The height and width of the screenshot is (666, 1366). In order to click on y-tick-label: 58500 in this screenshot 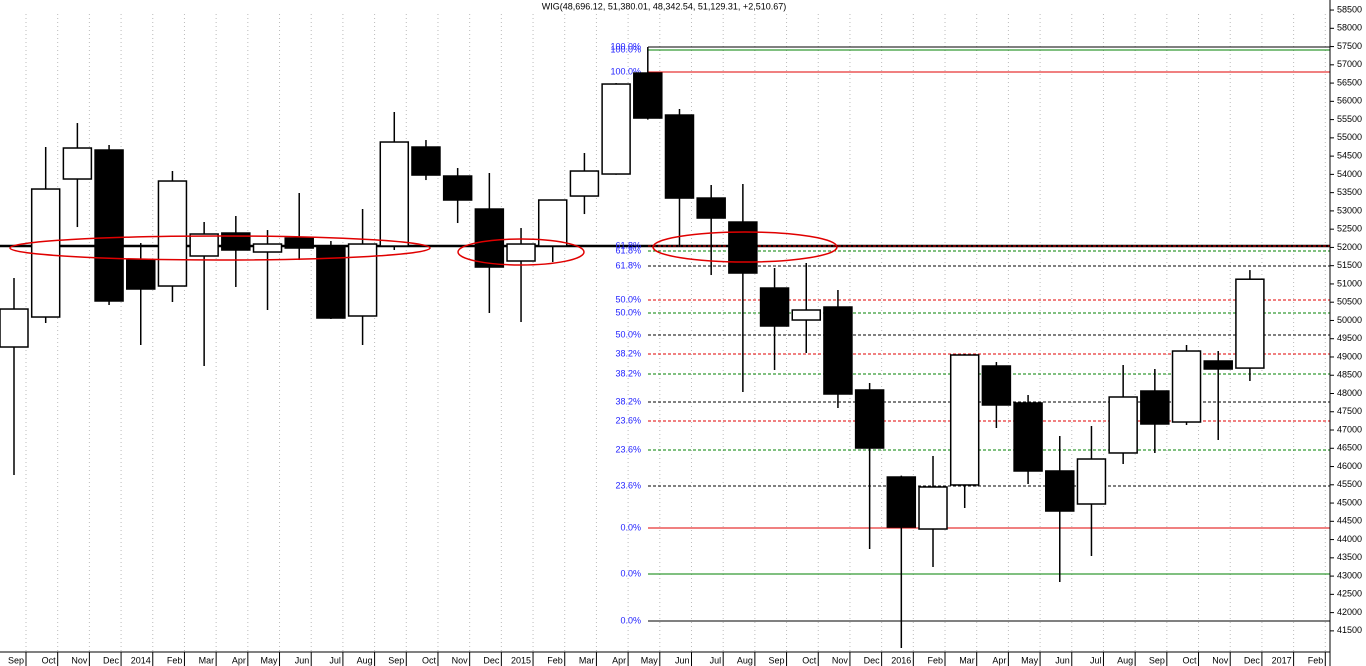, I will do `click(1349, 9)`.